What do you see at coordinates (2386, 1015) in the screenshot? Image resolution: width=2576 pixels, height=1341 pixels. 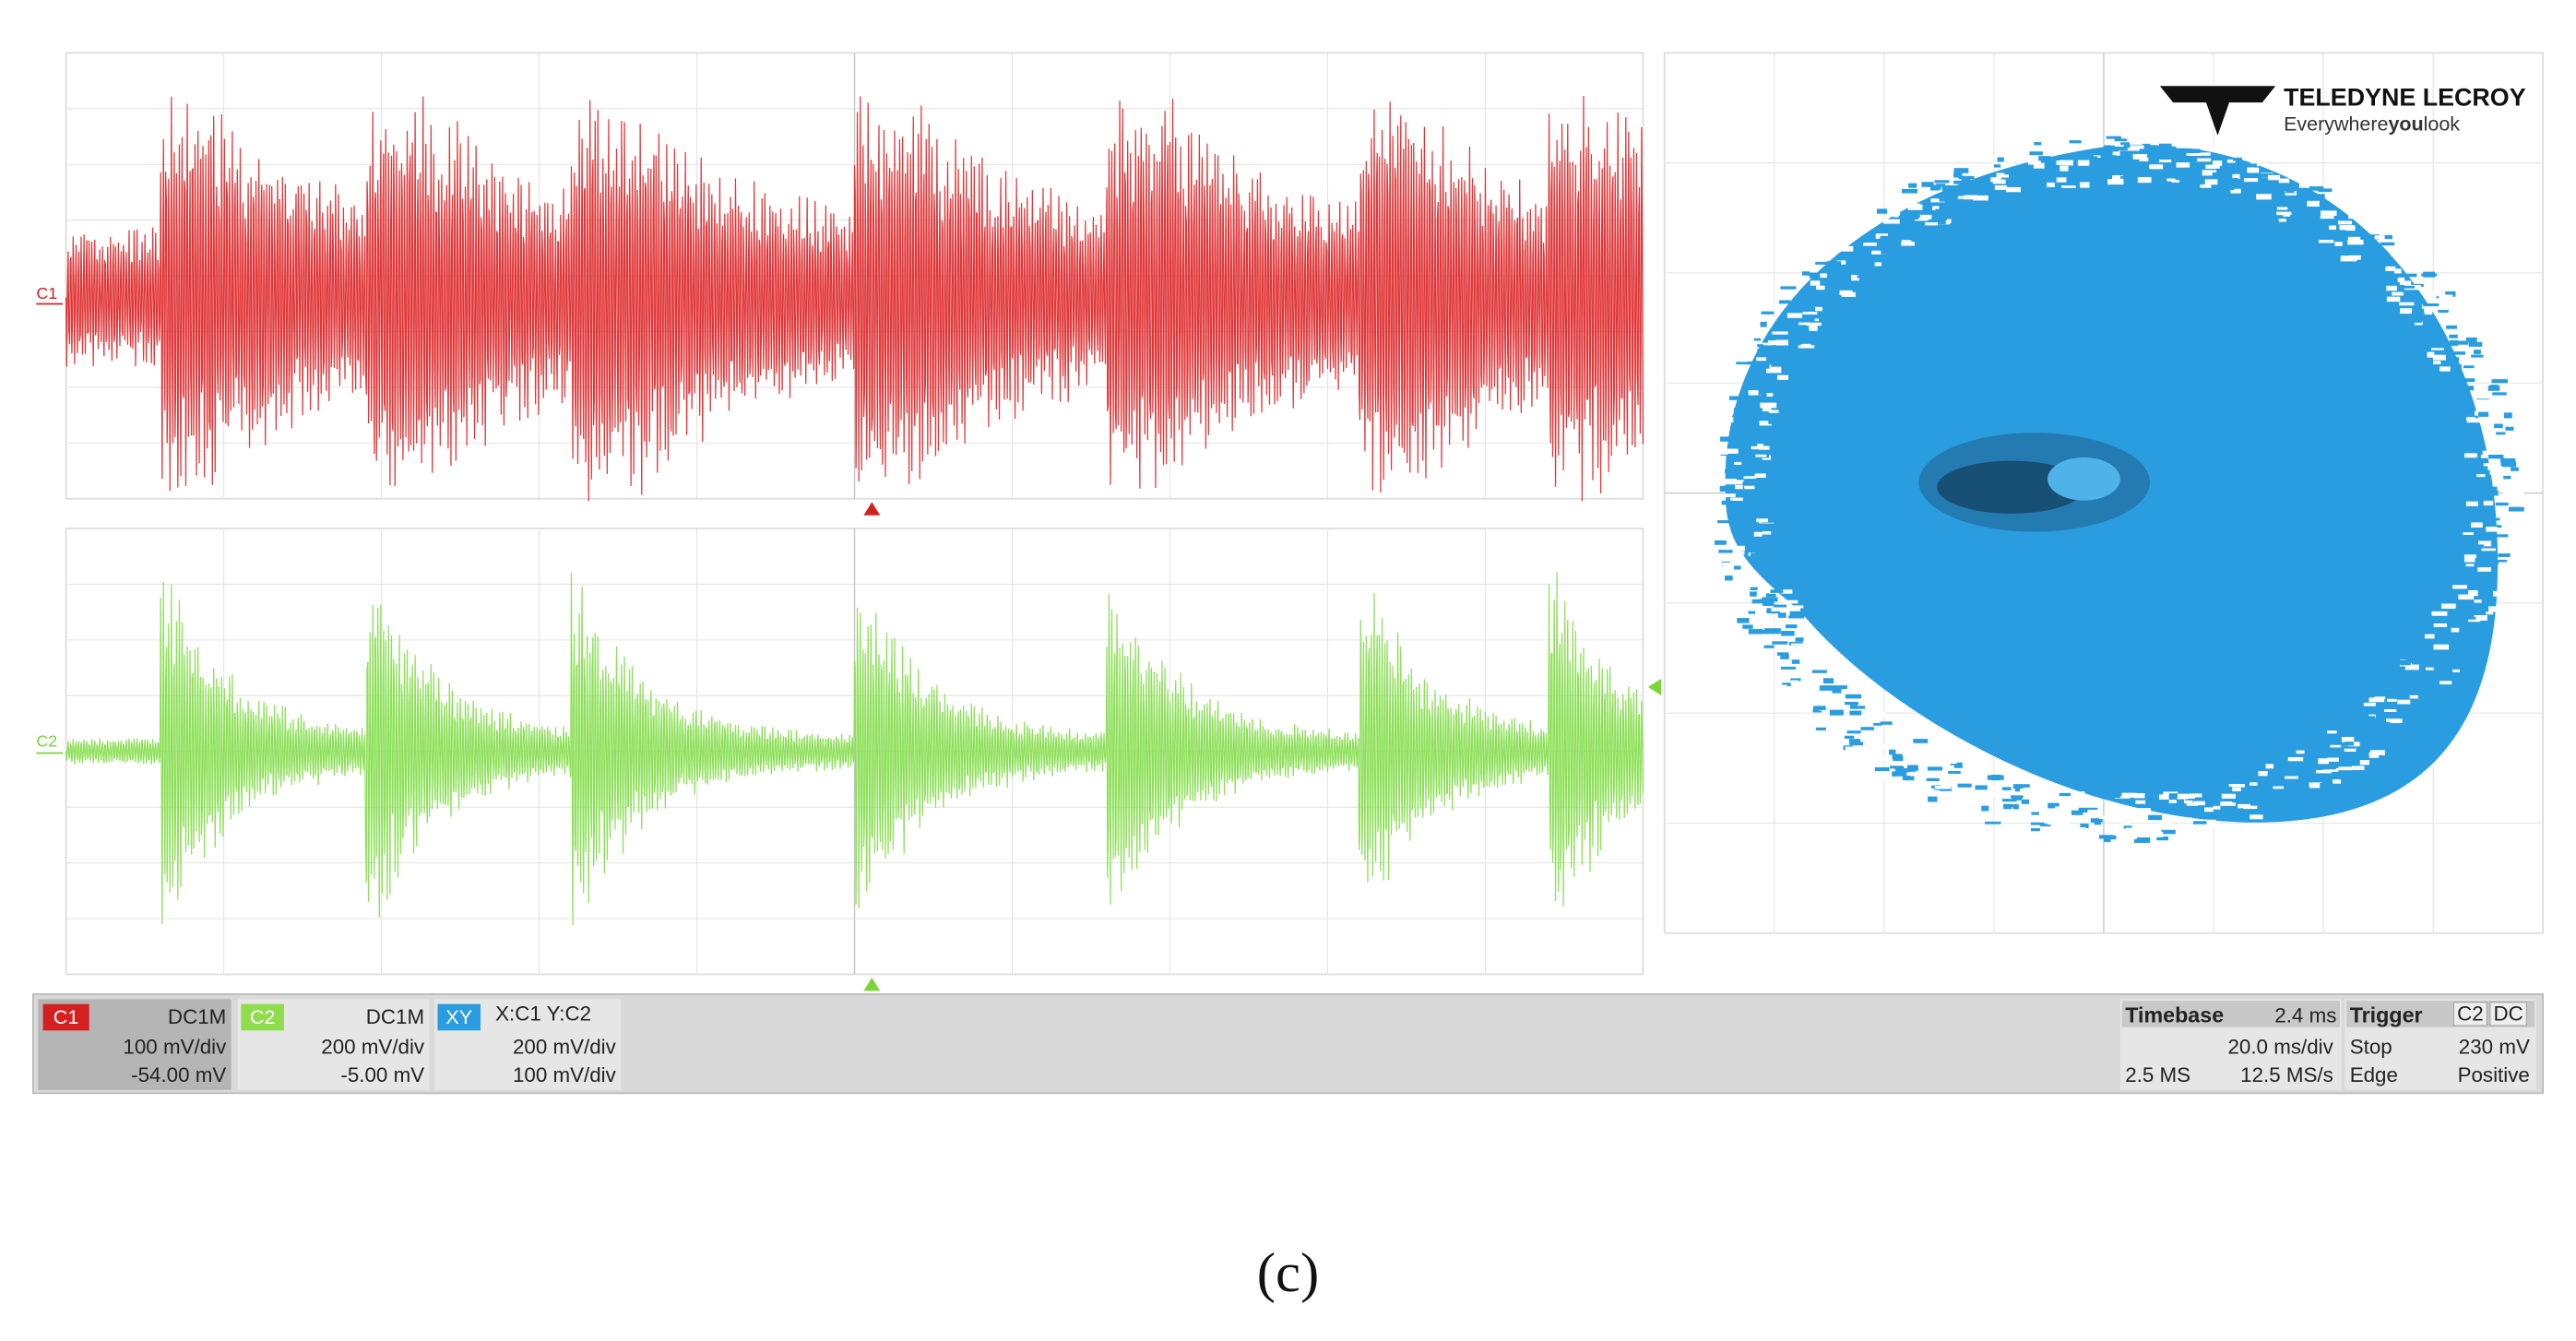 I see `trigger-title: Trigger` at bounding box center [2386, 1015].